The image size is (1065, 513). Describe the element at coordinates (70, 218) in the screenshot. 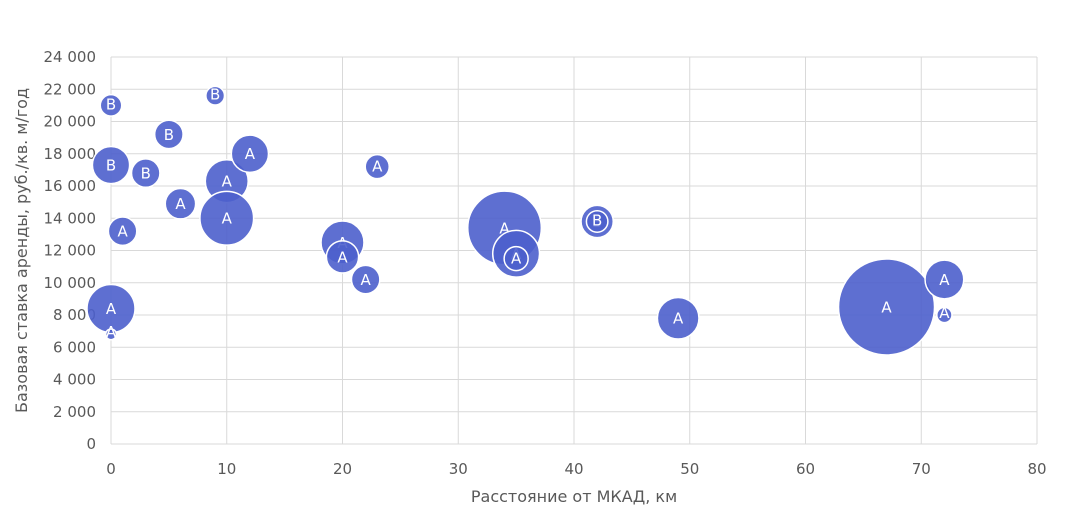

I see `y-tick-label: 14 000` at that location.